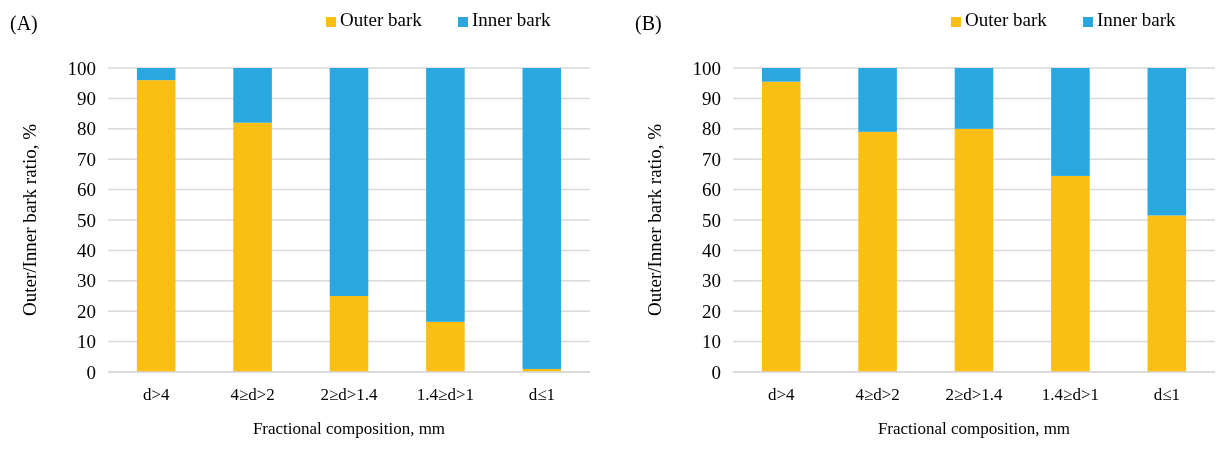 The height and width of the screenshot is (449, 1223). I want to click on chart-title: (A), so click(24, 23).